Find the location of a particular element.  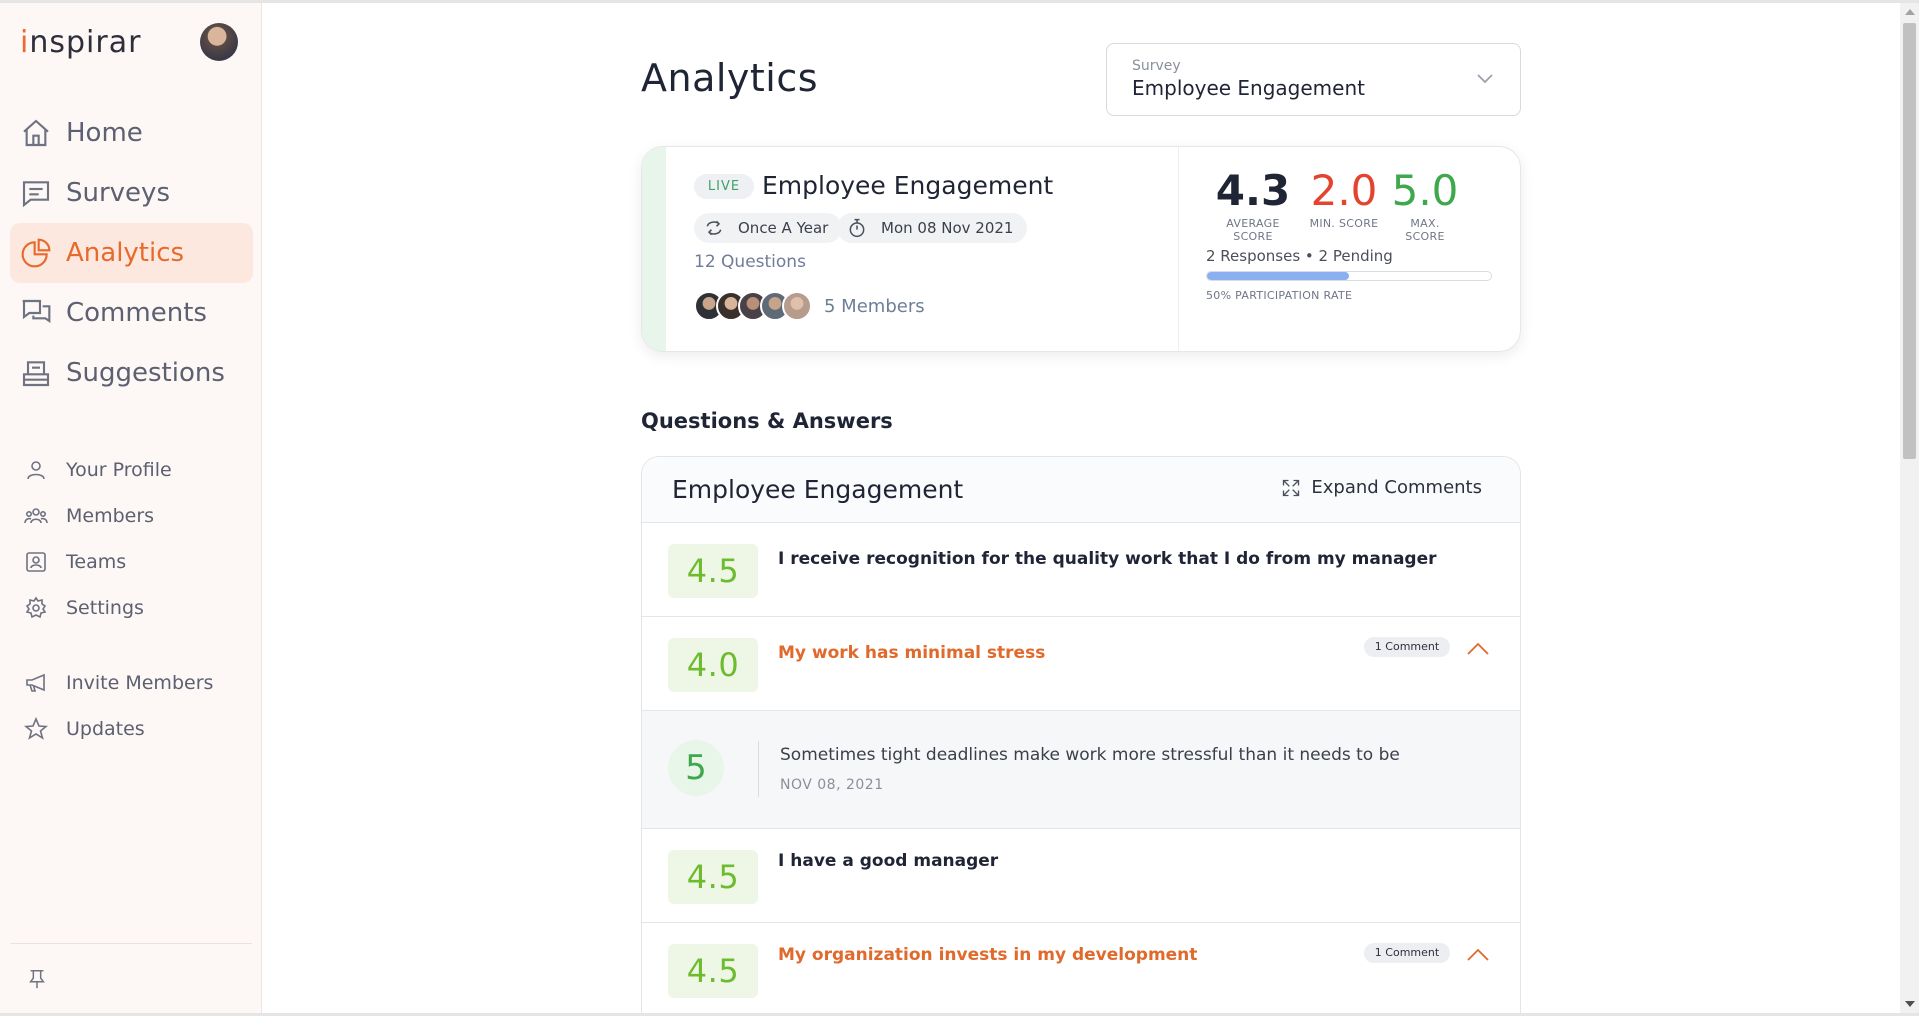

star-icon is located at coordinates (36, 728).